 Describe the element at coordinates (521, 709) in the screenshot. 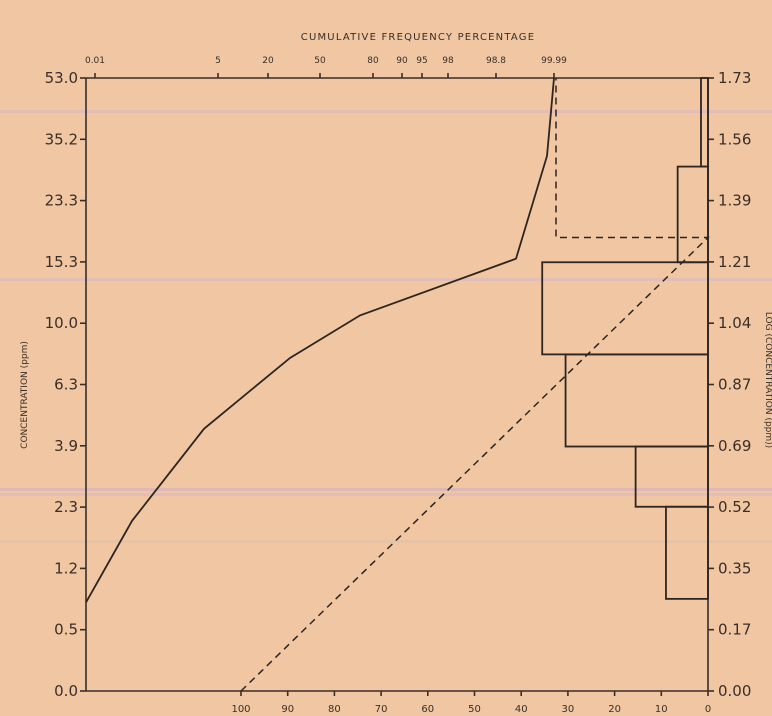

I see `x-bottom-tick-label: 40` at that location.